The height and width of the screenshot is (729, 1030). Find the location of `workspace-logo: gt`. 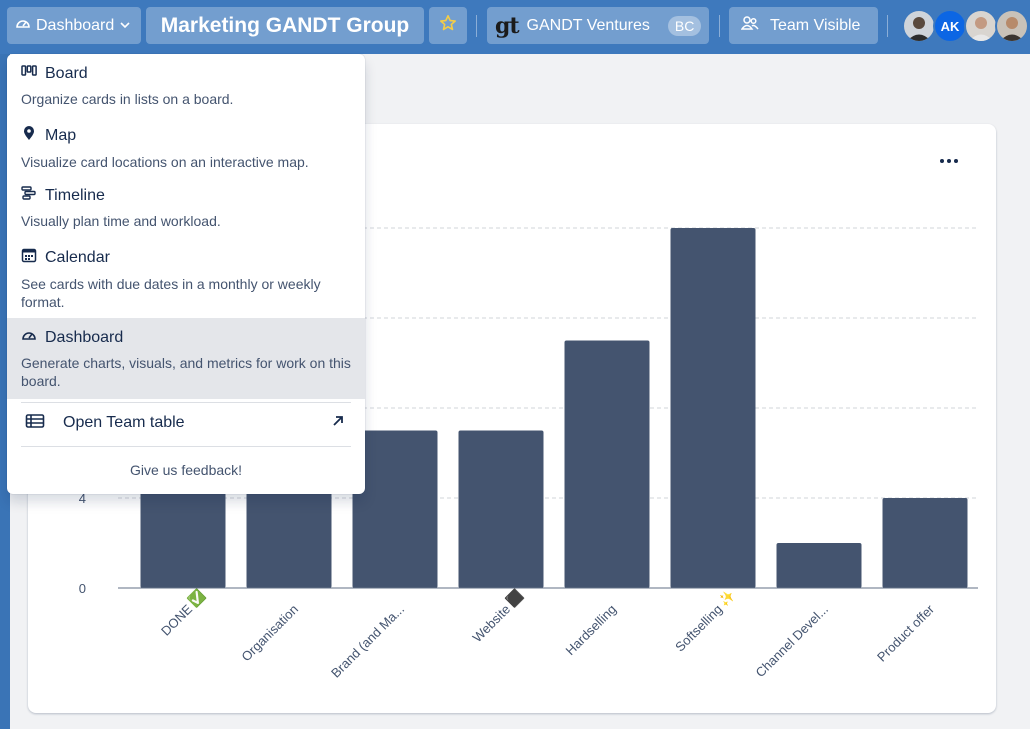

workspace-logo: gt is located at coordinates (507, 25).